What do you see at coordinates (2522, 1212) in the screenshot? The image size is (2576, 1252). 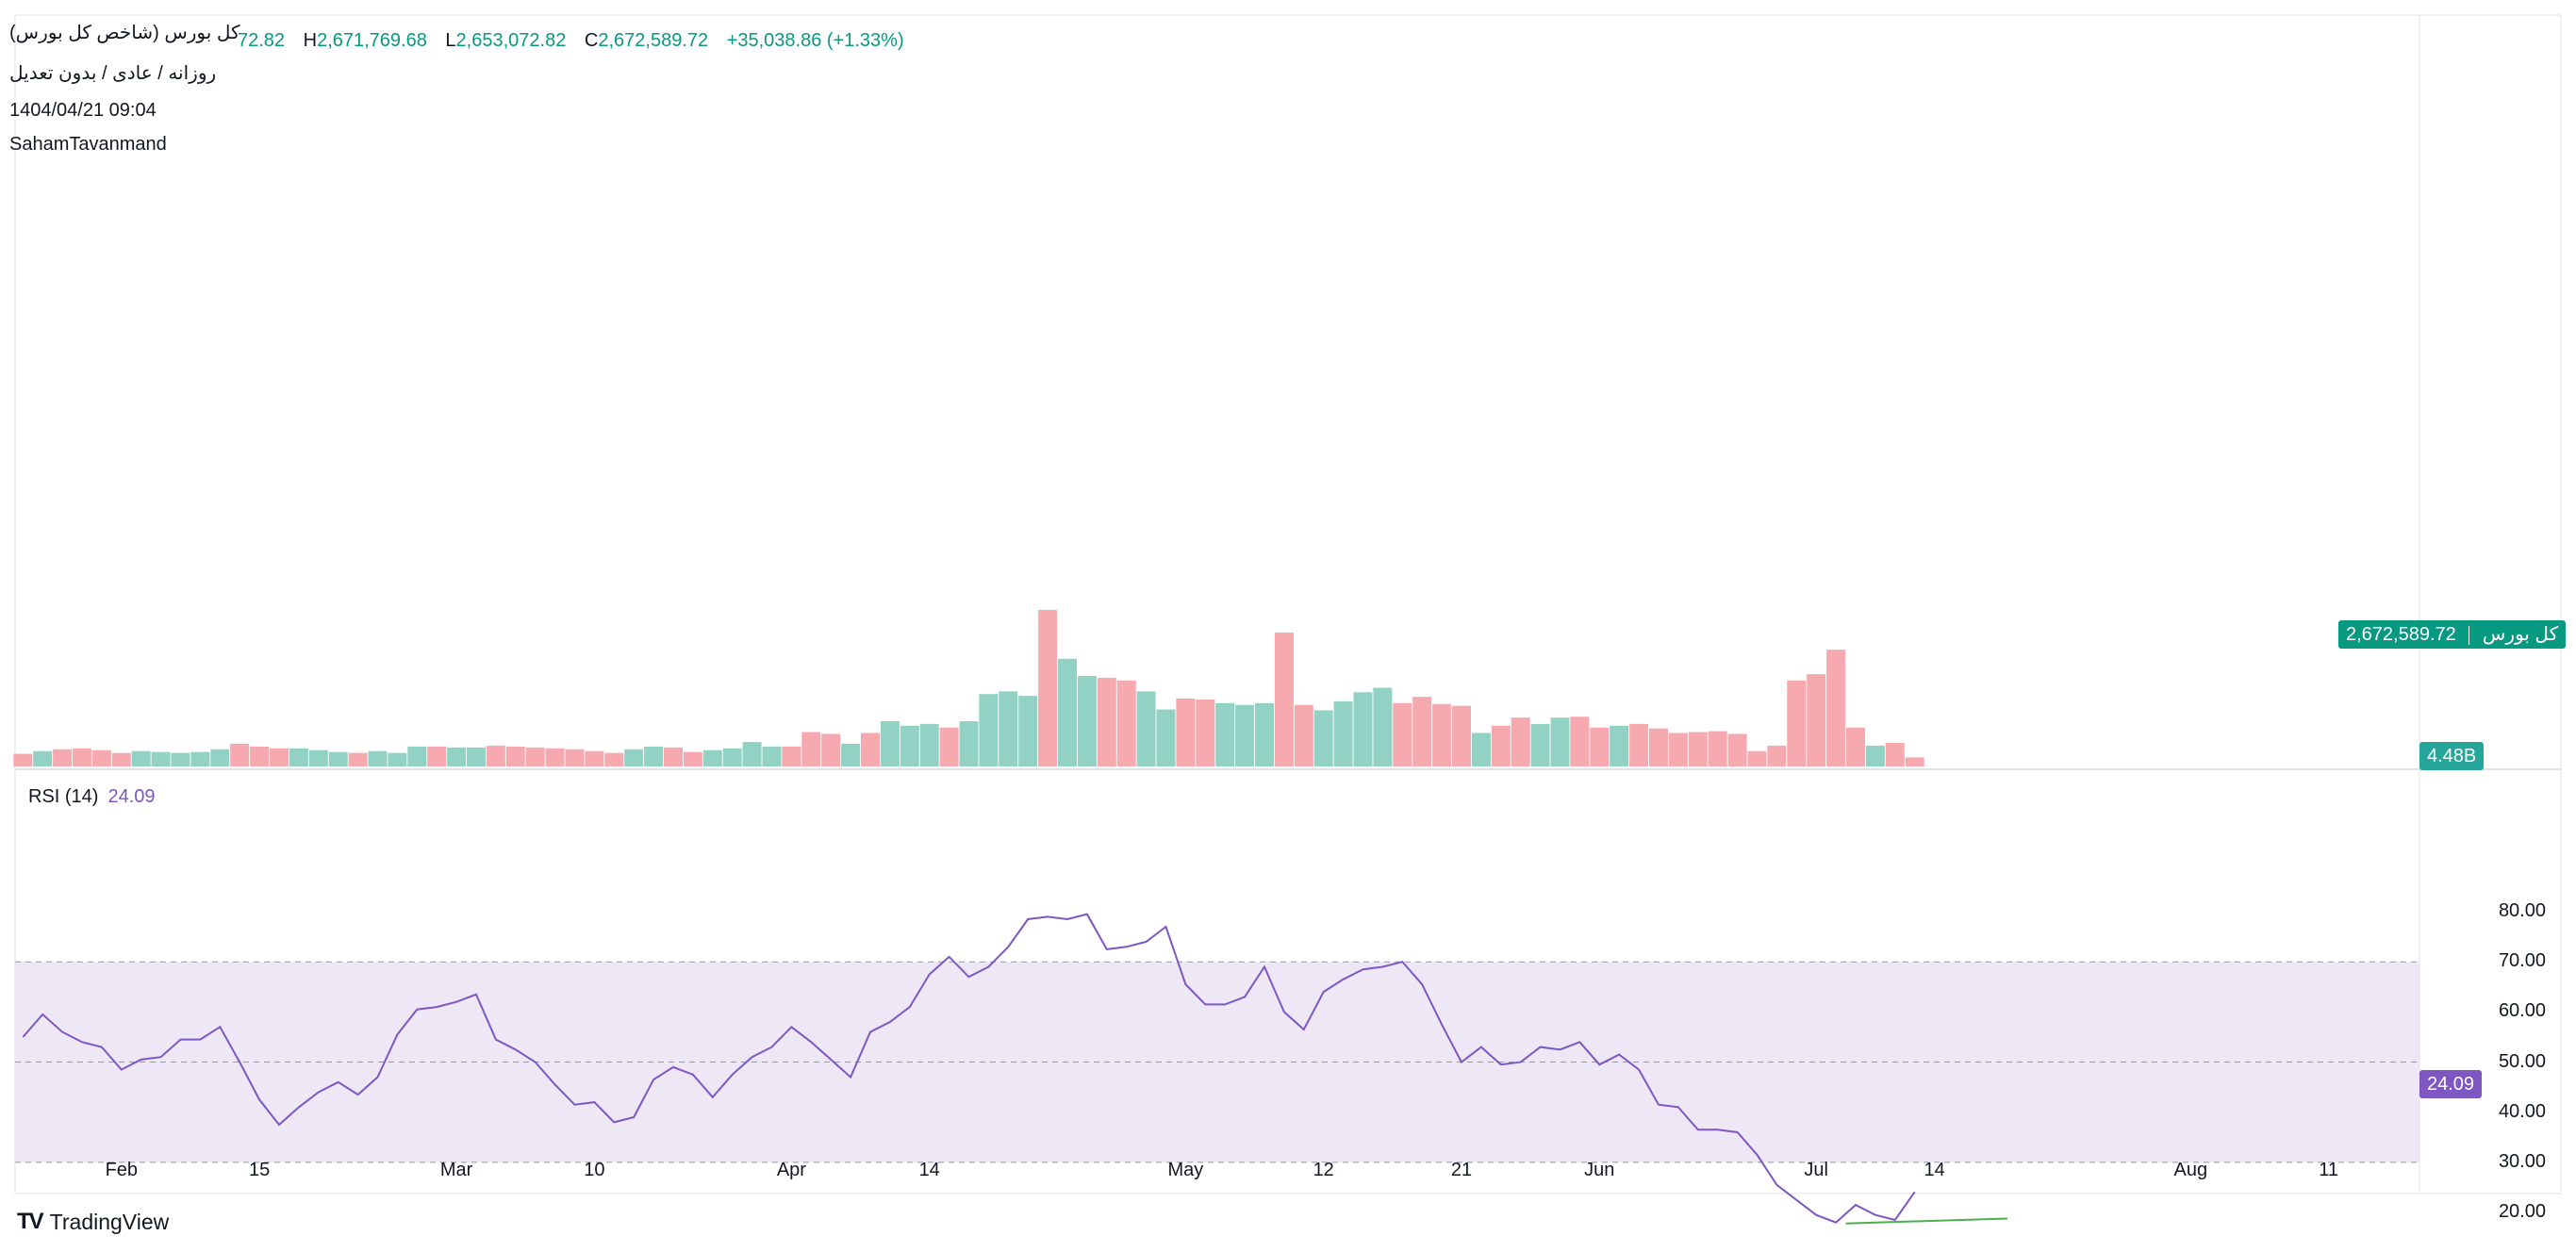 I see `rsi-axis-tick: 20.00` at bounding box center [2522, 1212].